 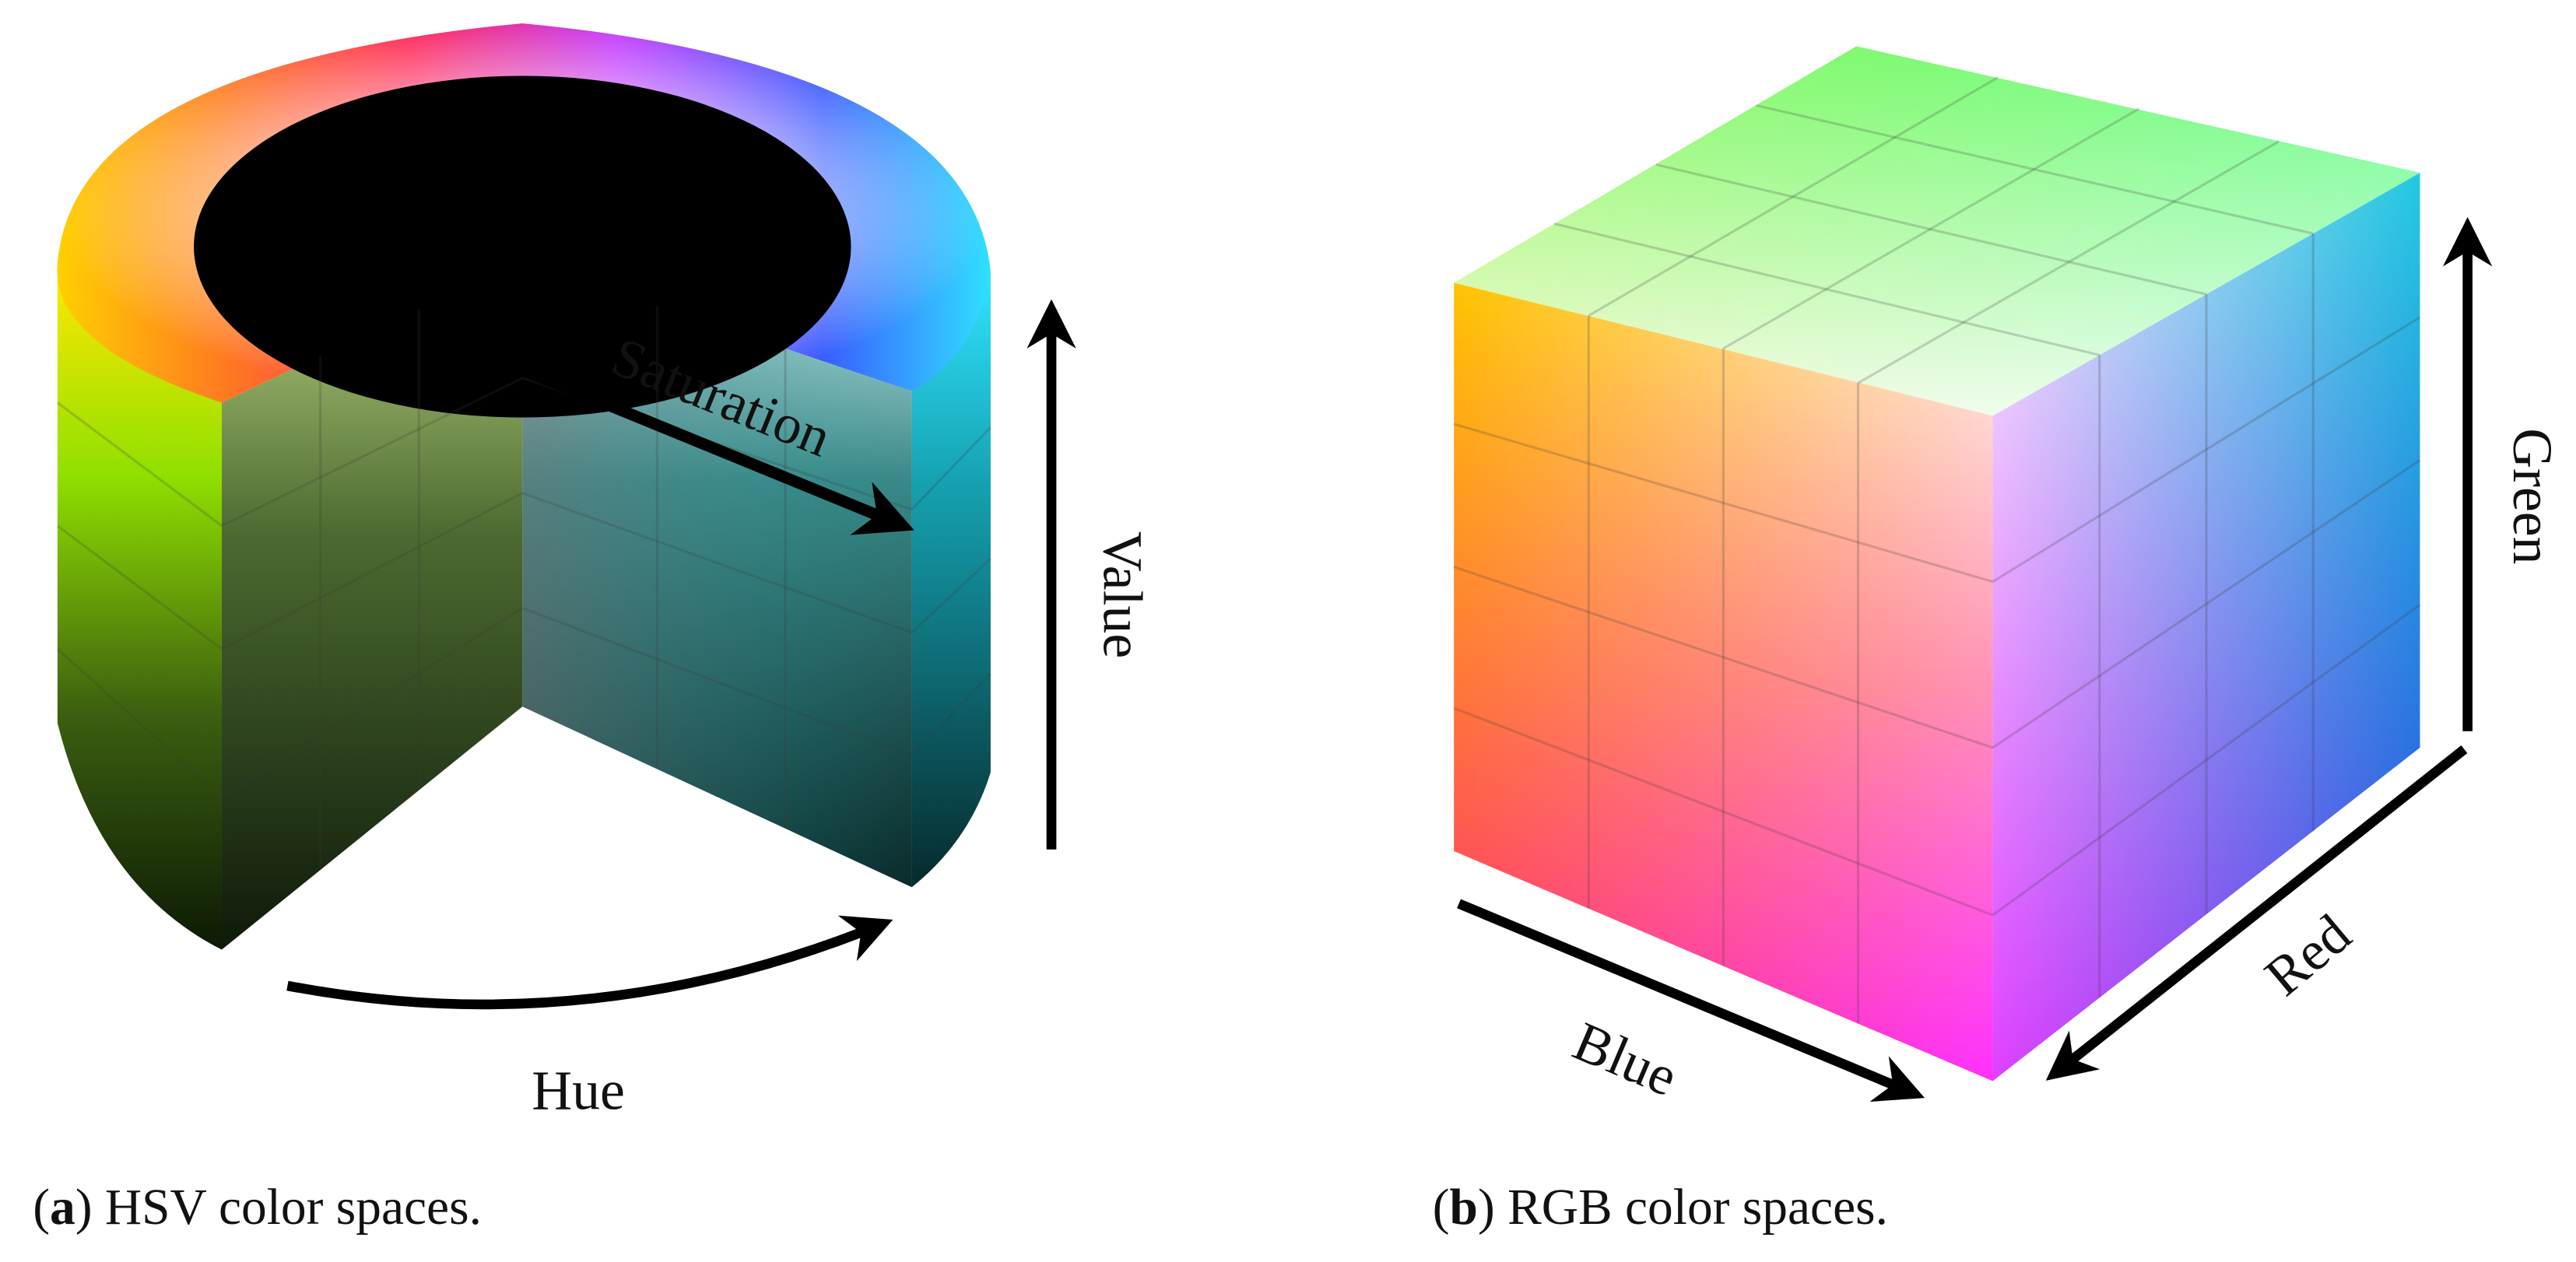 I want to click on caption: (a) HSV color spaces., so click(x=257, y=1208).